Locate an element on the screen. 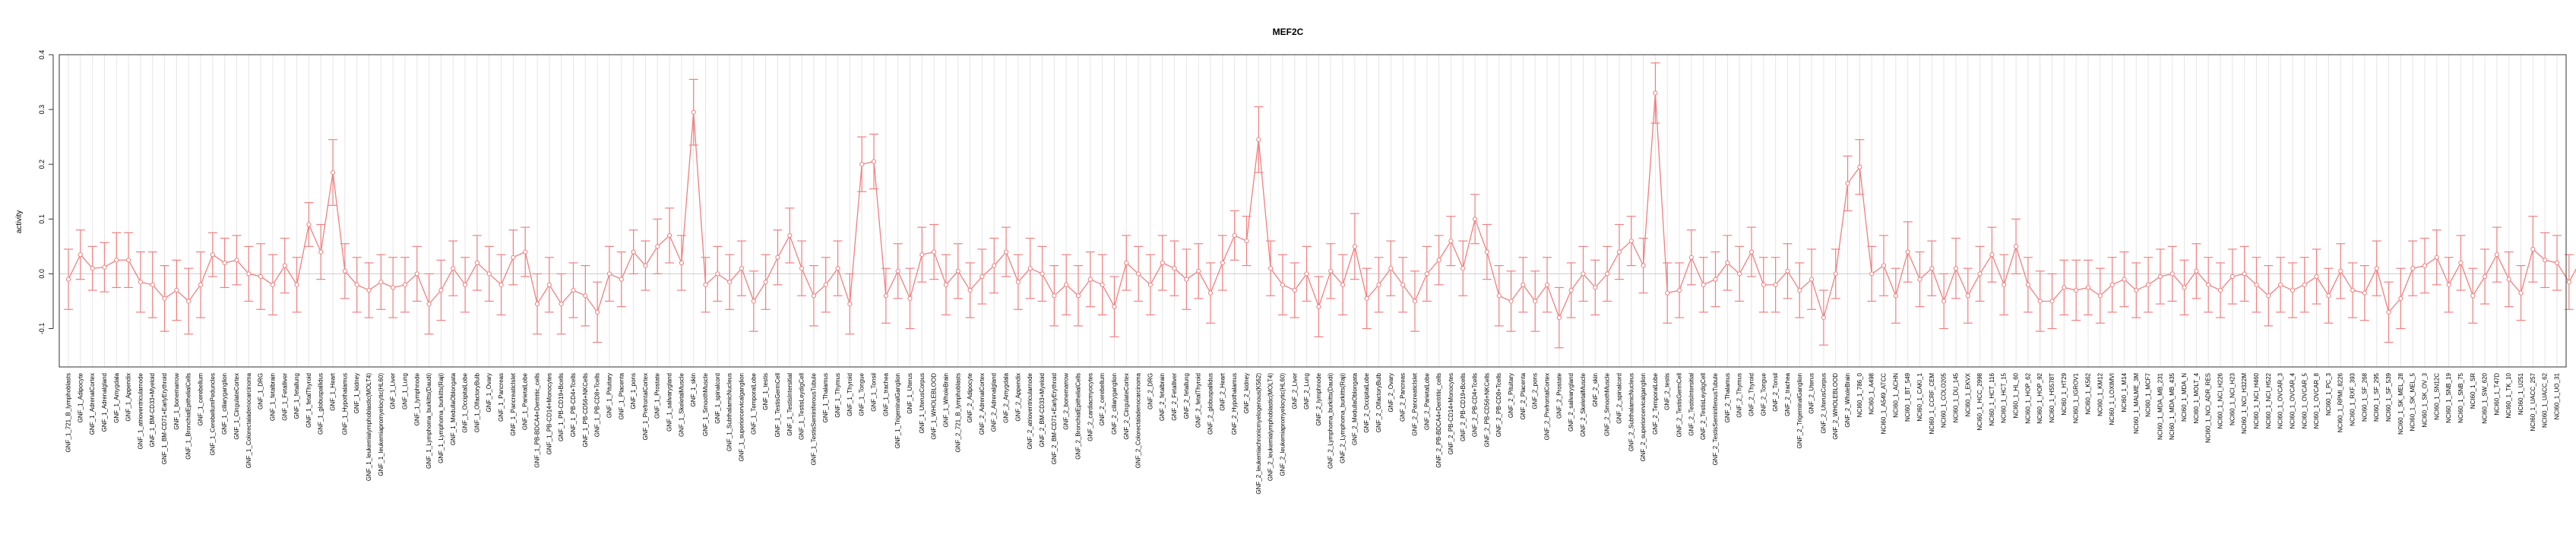  x-tick-label: GNF_1_Ovary is located at coordinates (489, 393).